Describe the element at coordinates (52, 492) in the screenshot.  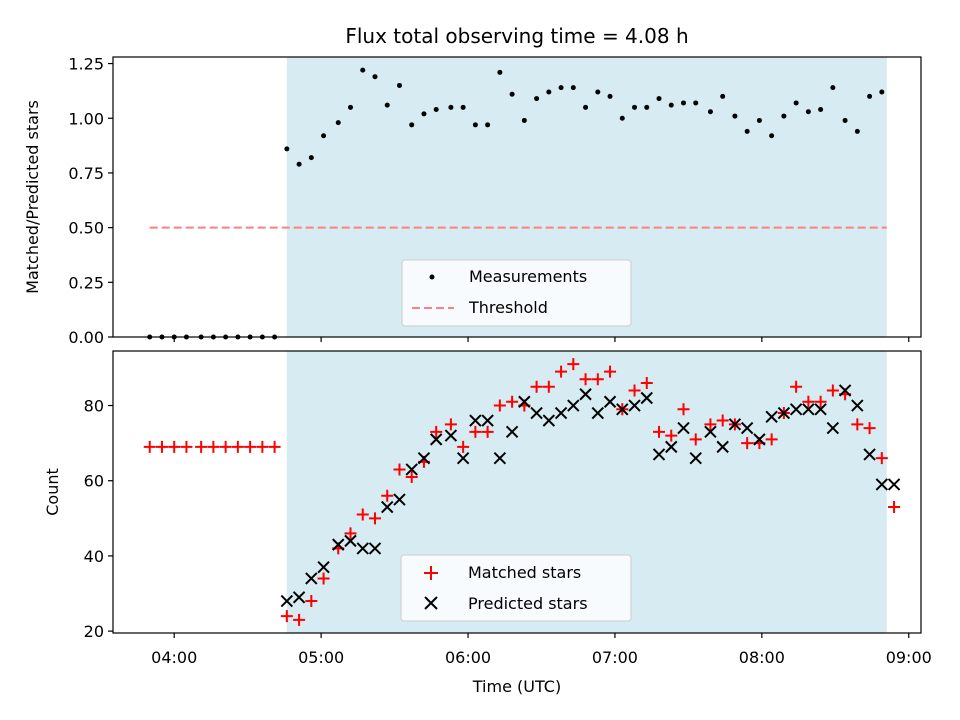
I see `count-y-axis-label: Count` at that location.